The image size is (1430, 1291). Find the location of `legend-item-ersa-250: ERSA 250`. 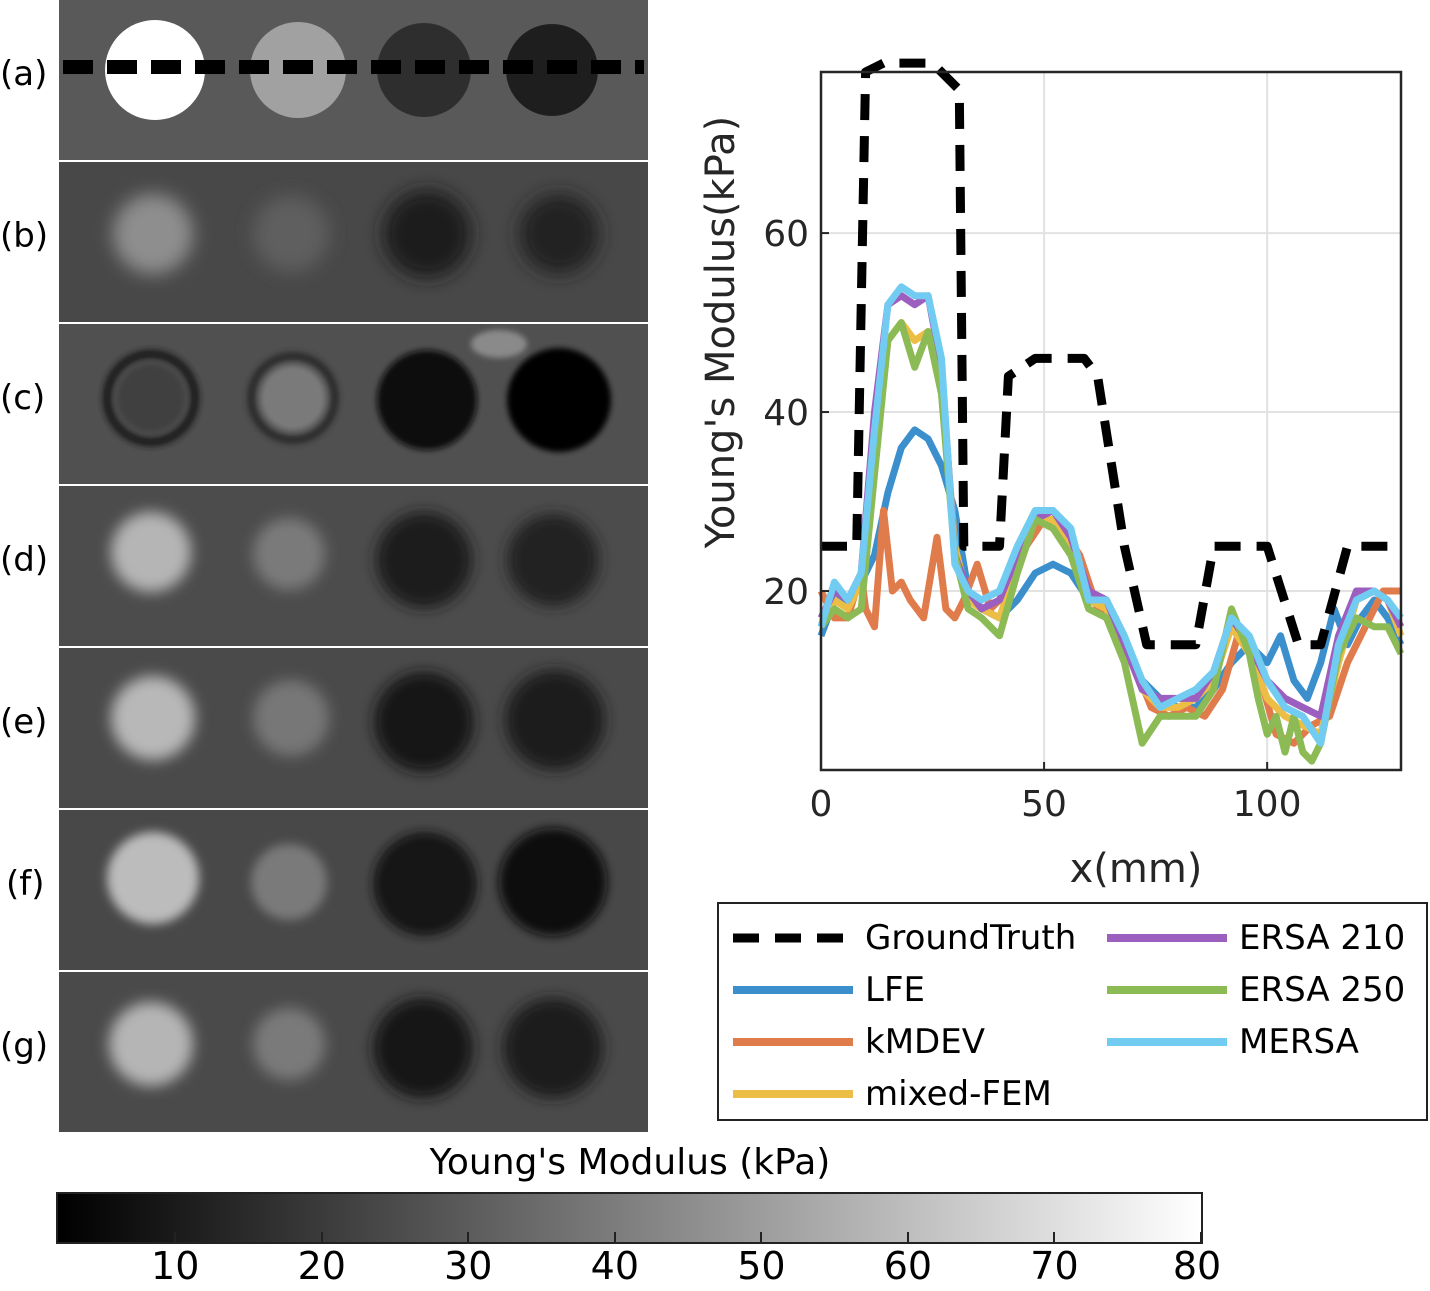

legend-item-ersa-250: ERSA 250 is located at coordinates (1255, 990).